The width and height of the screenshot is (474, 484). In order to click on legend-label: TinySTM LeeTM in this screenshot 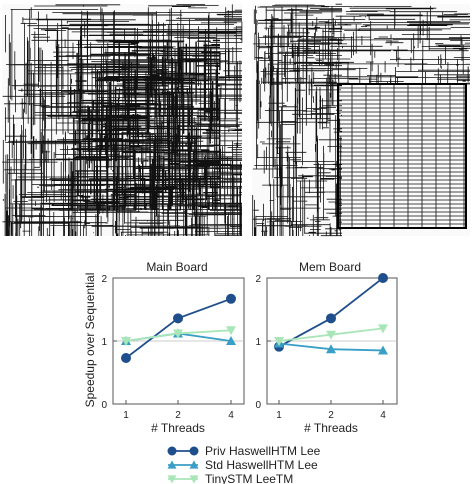, I will do `click(249, 478)`.